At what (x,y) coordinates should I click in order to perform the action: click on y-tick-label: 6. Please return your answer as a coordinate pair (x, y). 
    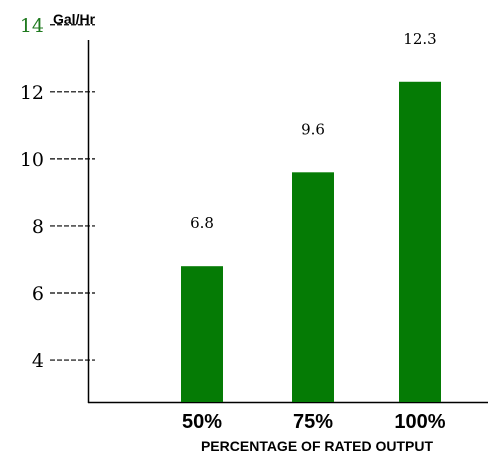
    Looking at the image, I should click on (38, 294).